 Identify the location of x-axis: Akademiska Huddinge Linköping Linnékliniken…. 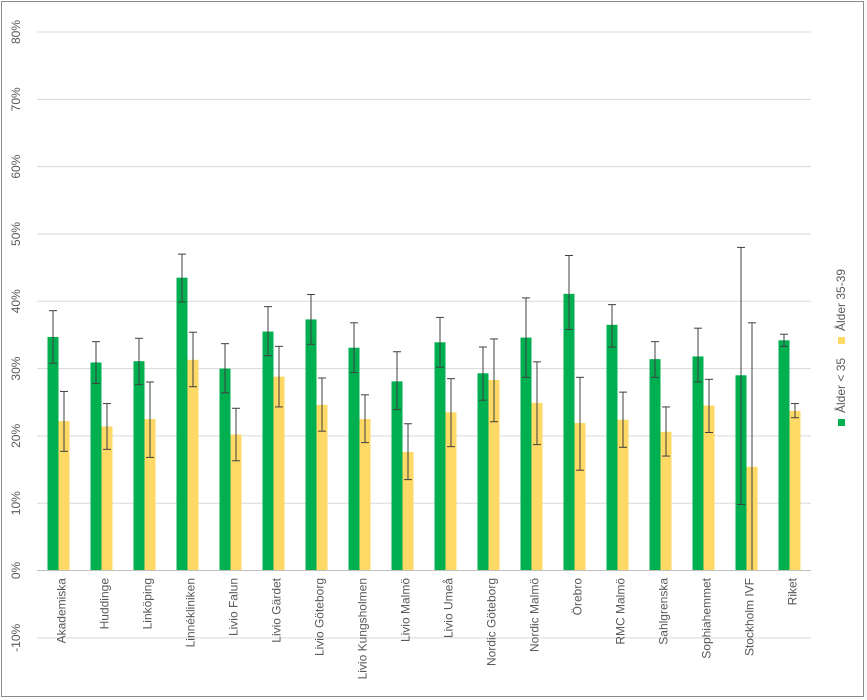
(424, 624).